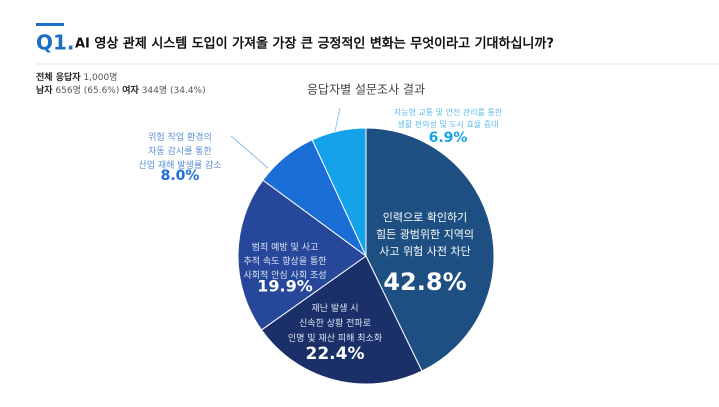 This screenshot has width=719, height=407. Describe the element at coordinates (425, 217) in the screenshot. I see `slice-label-line: 인력으로 확인하기` at that location.